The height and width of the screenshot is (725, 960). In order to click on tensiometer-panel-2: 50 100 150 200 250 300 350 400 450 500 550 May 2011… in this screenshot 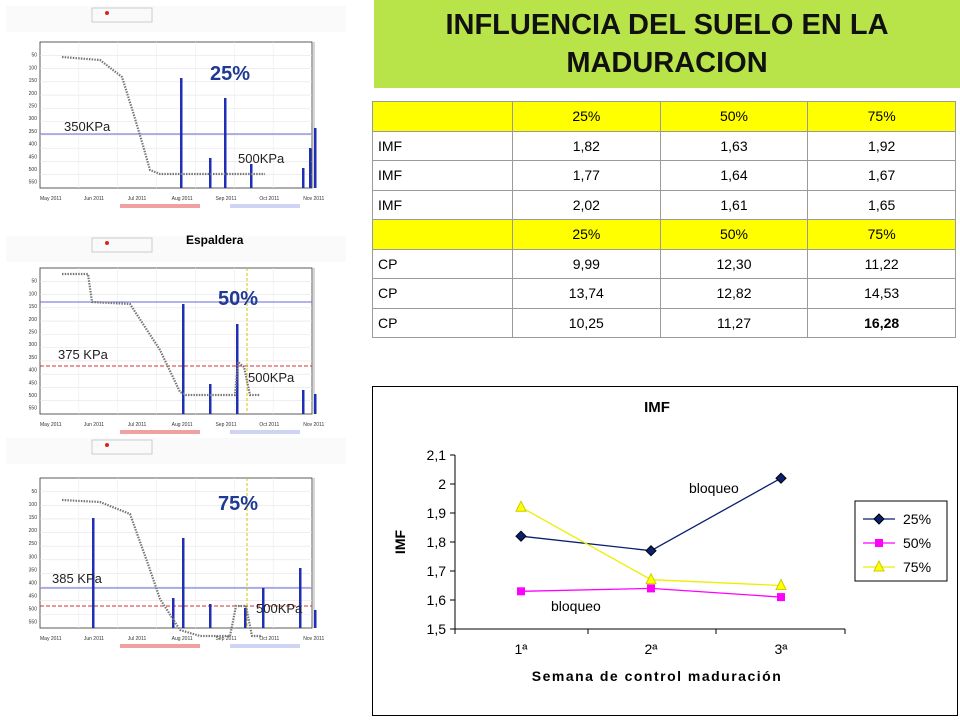, I will do `click(176, 335)`.